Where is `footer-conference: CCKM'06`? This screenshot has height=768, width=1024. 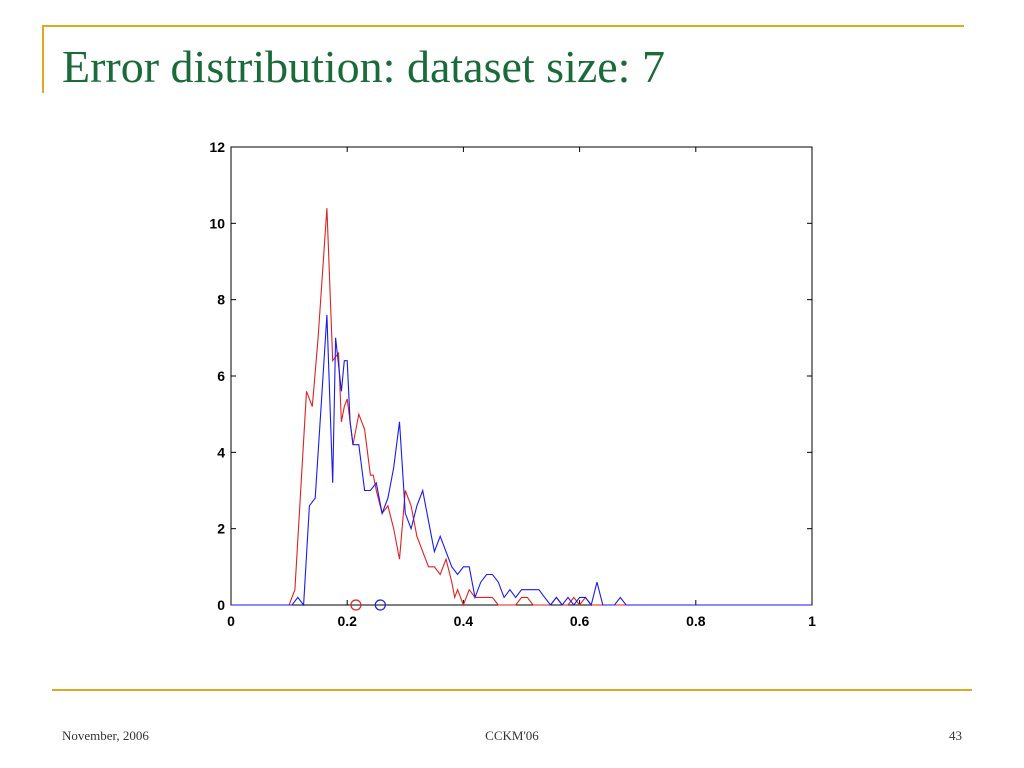 footer-conference: CCKM'06 is located at coordinates (512, 735).